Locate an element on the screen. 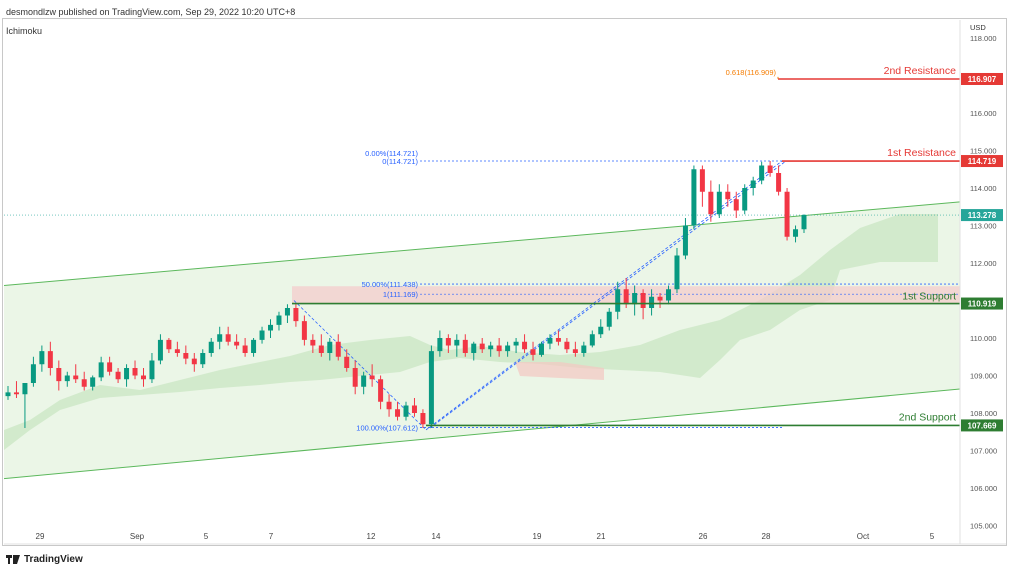 The height and width of the screenshot is (572, 1017). tradingview-footer: TradingView is located at coordinates (44, 559).